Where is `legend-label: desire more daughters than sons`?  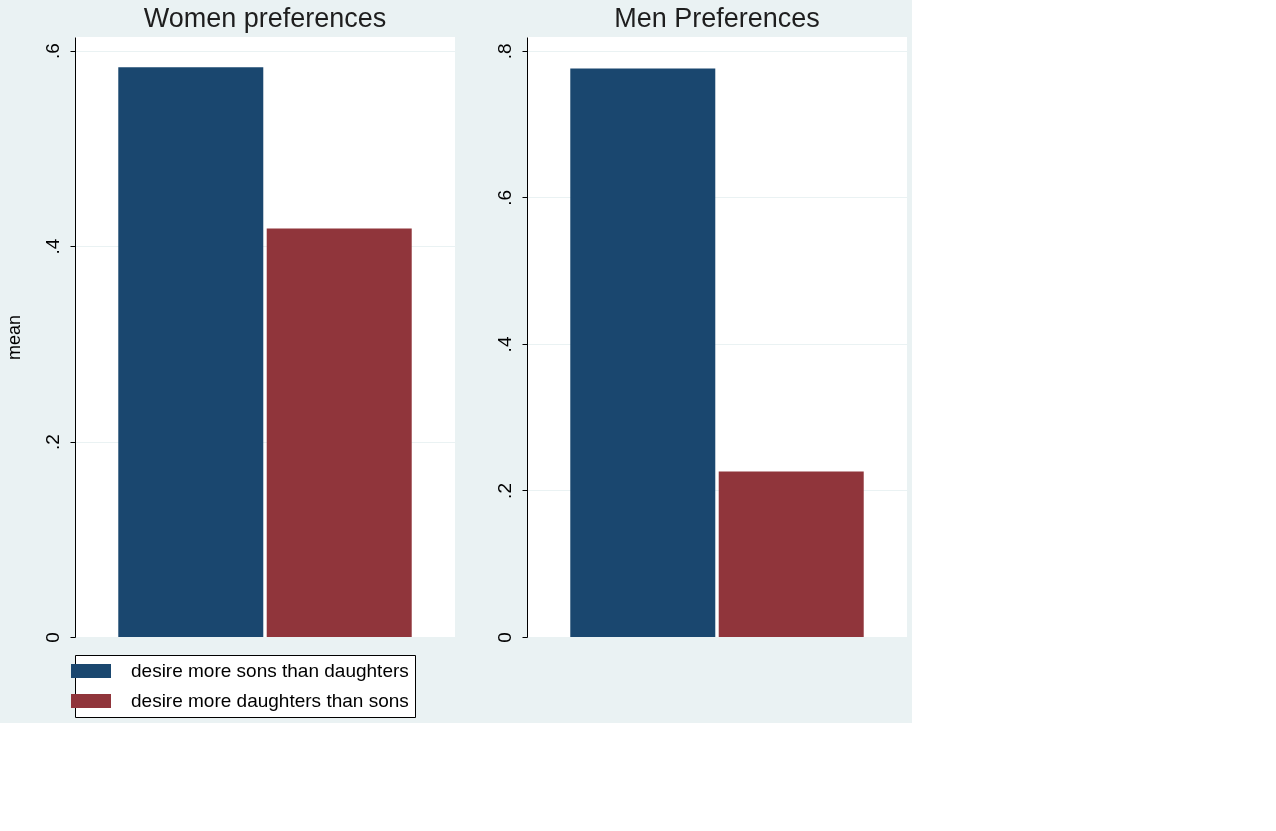 legend-label: desire more daughters than sons is located at coordinates (270, 700).